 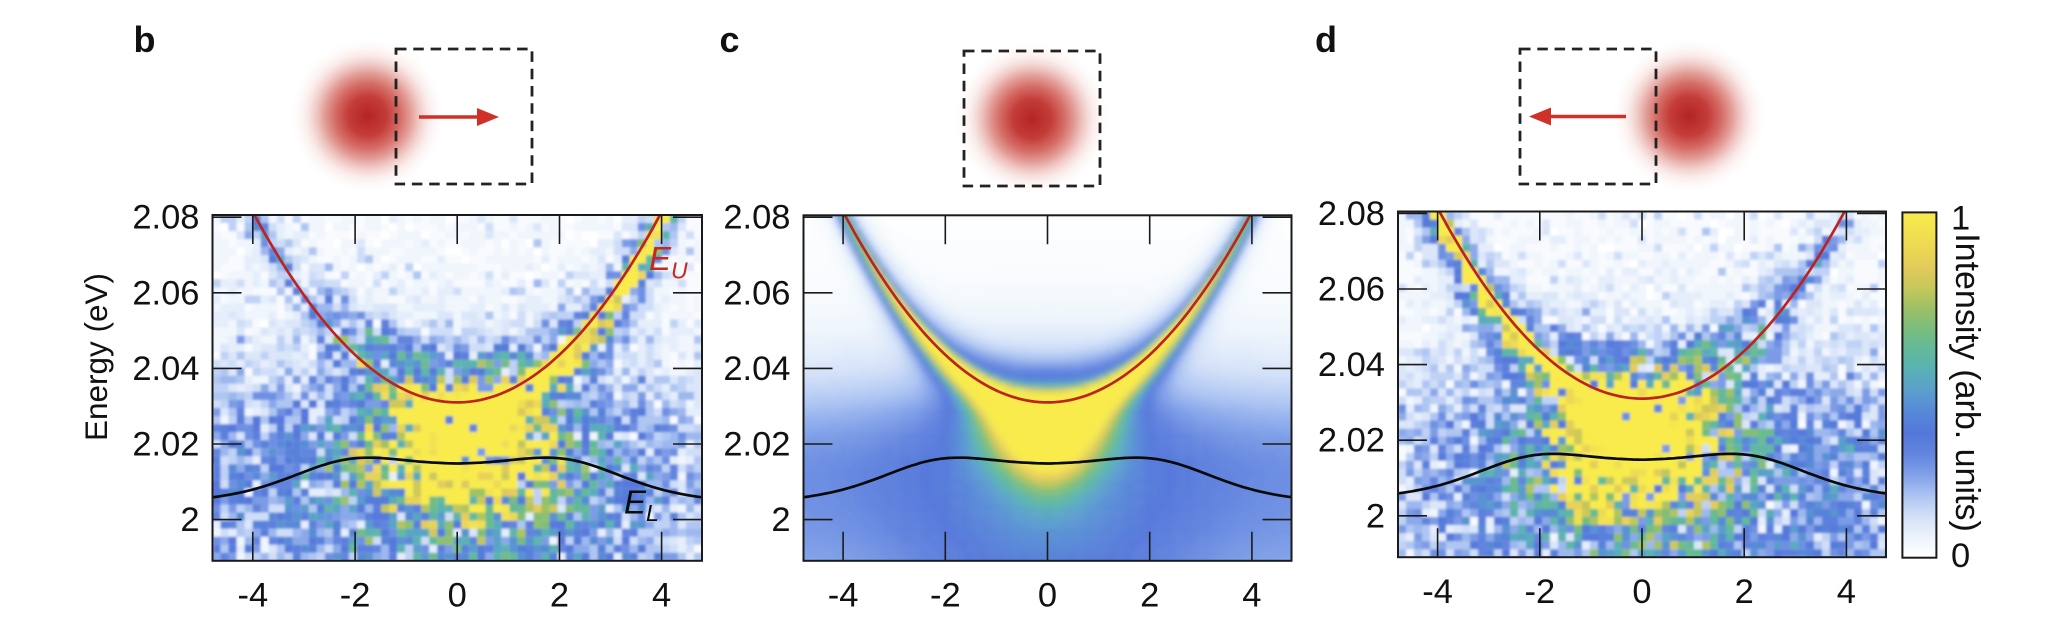 I want to click on svg-text: 1, so click(x=1960, y=219).